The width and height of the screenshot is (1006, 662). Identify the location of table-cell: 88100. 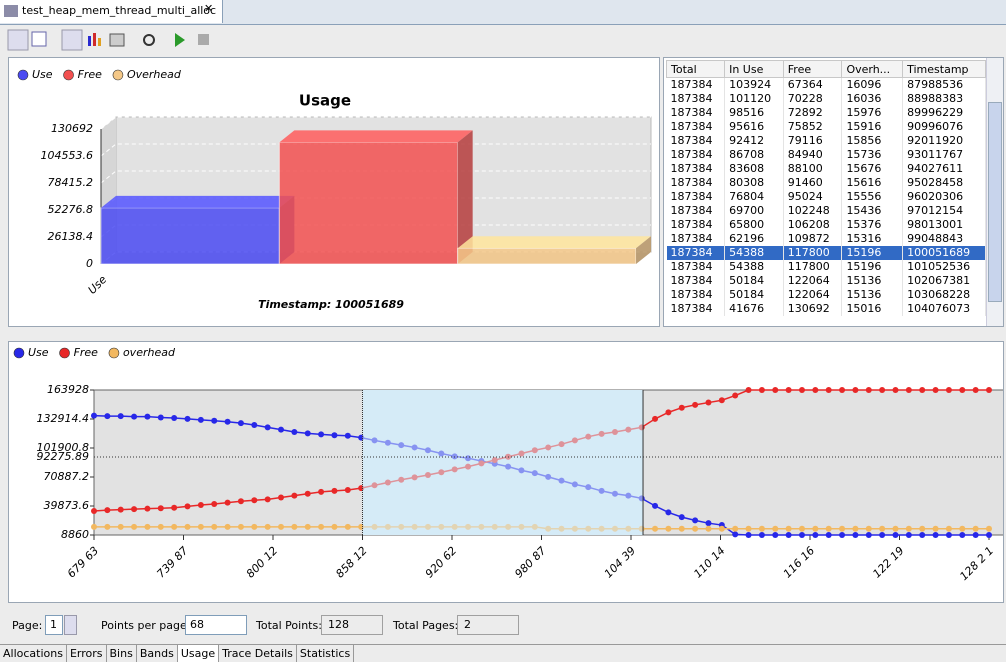
(812, 169).